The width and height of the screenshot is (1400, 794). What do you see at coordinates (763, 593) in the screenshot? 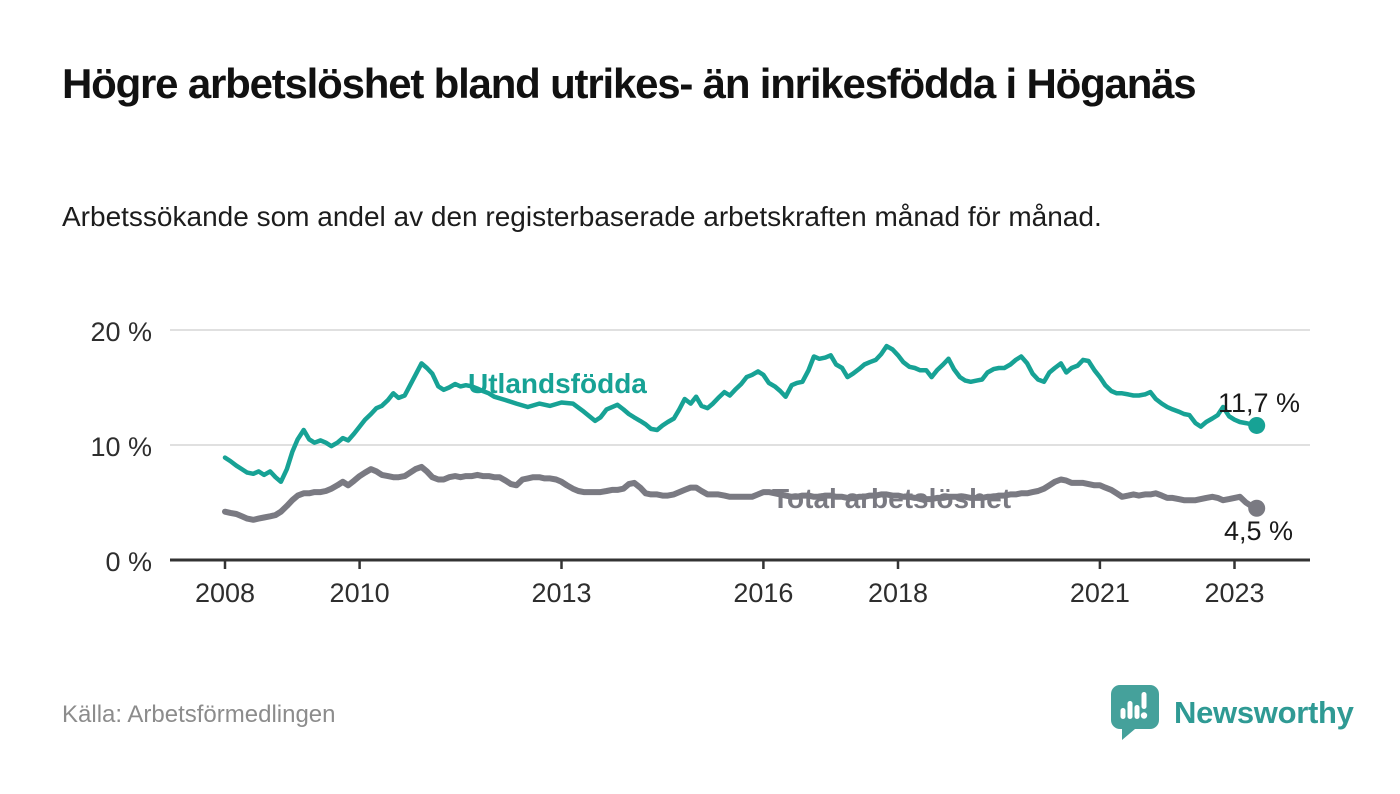
I see `x-tick-label: 2016` at bounding box center [763, 593].